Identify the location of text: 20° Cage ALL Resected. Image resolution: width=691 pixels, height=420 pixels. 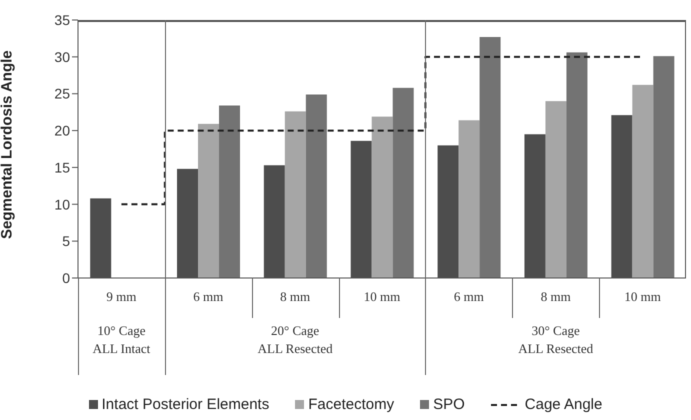
(295, 340).